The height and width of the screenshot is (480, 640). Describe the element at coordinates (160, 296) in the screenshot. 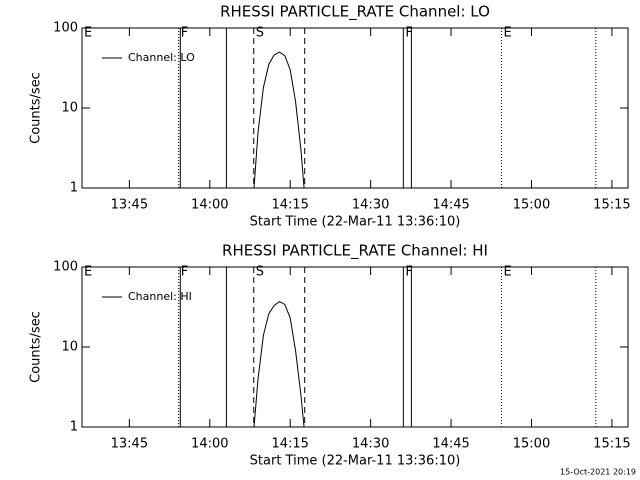

I see `legend-label: Channel: HI` at that location.